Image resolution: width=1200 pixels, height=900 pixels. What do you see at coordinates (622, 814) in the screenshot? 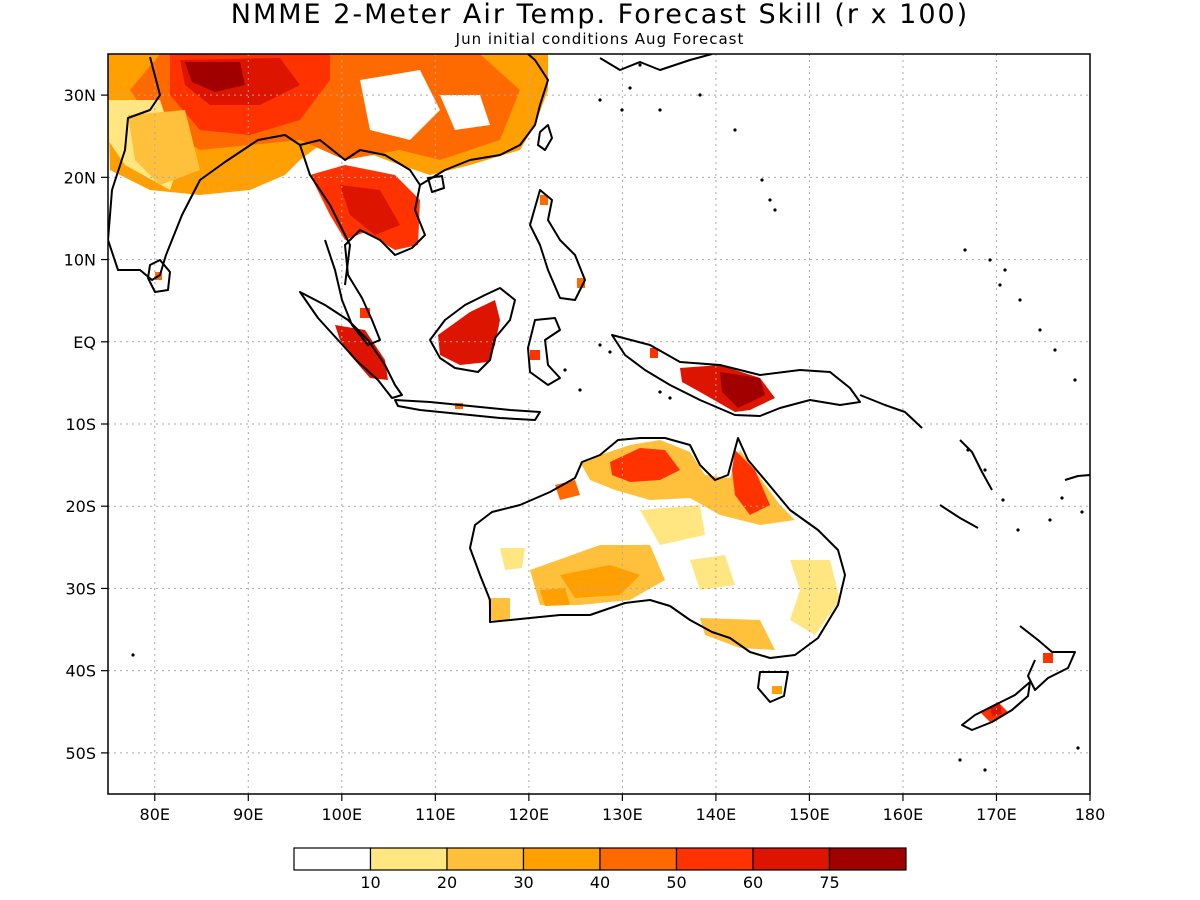
I see `lon-tick-label: 130E` at bounding box center [622, 814].